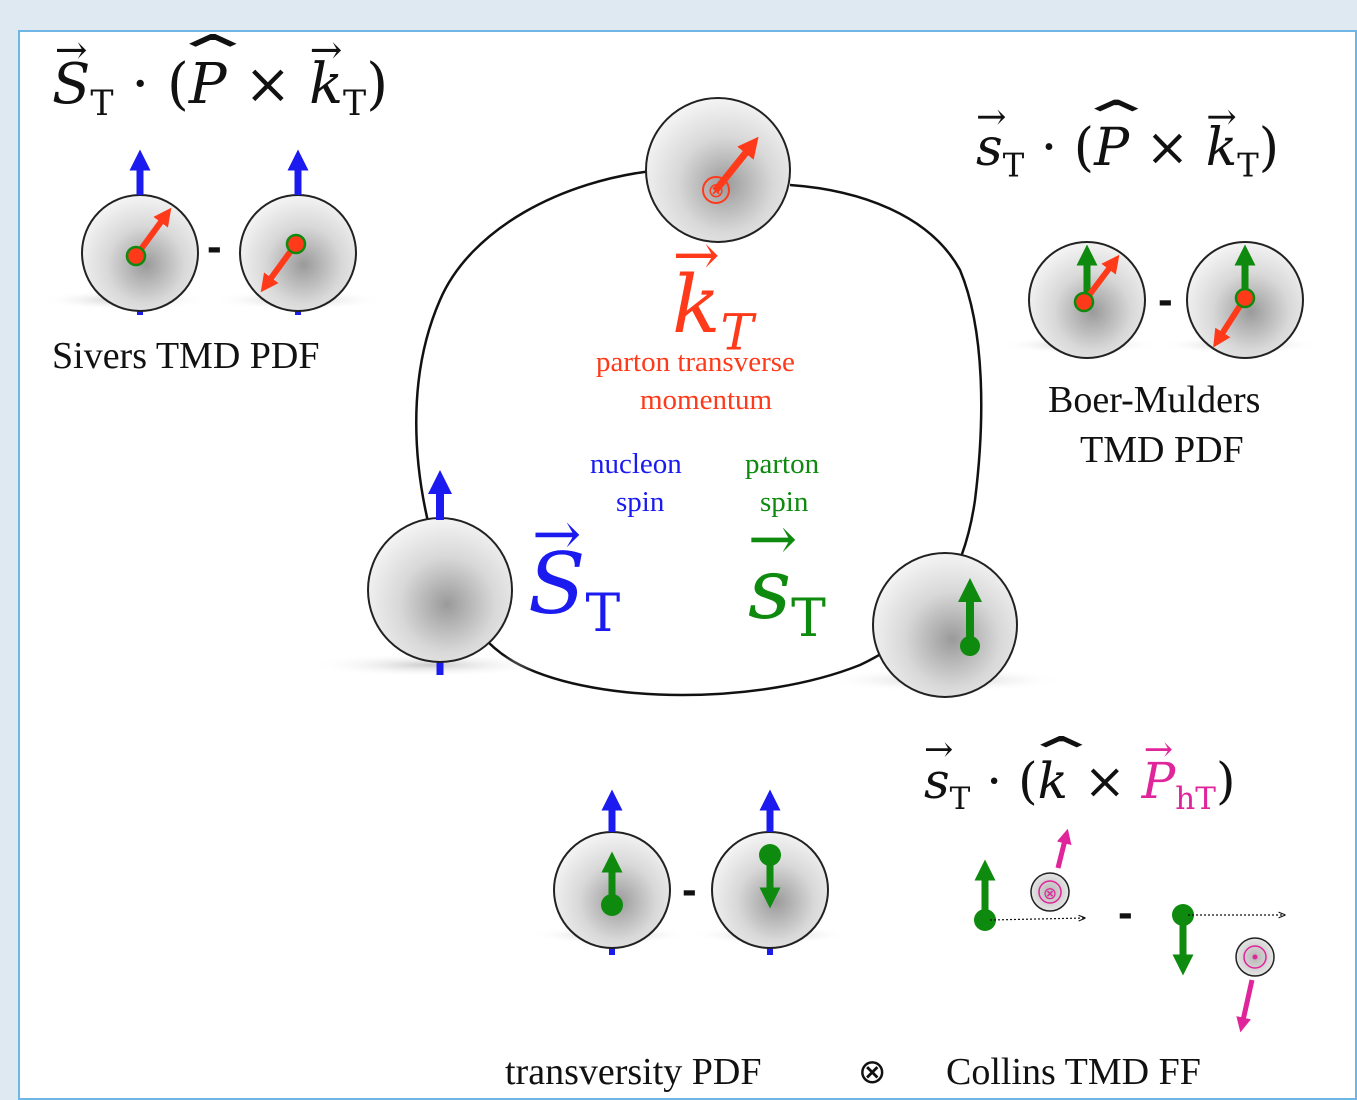 This screenshot has height=1100, width=1357. Describe the element at coordinates (1127, 139) in the screenshot. I see `boer-mulders-formula: sT · (P × kT)` at that location.